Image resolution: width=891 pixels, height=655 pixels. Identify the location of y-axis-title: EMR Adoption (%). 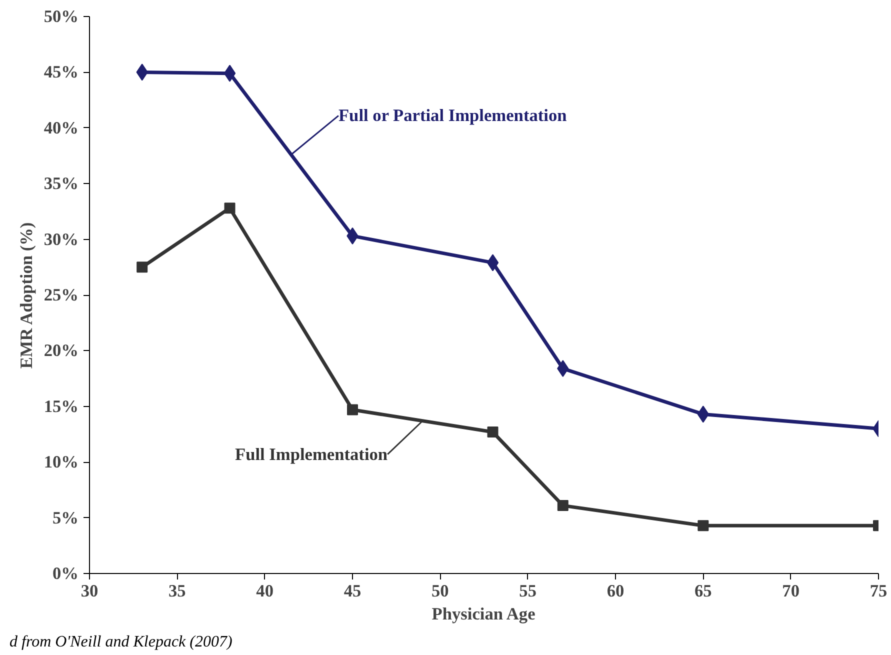
(26, 295).